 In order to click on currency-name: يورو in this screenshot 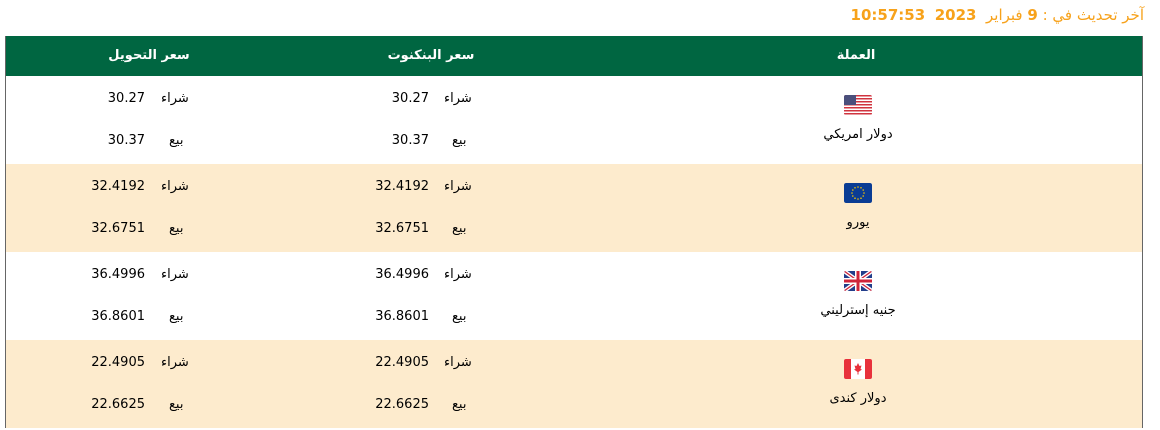, I will do `click(858, 222)`.